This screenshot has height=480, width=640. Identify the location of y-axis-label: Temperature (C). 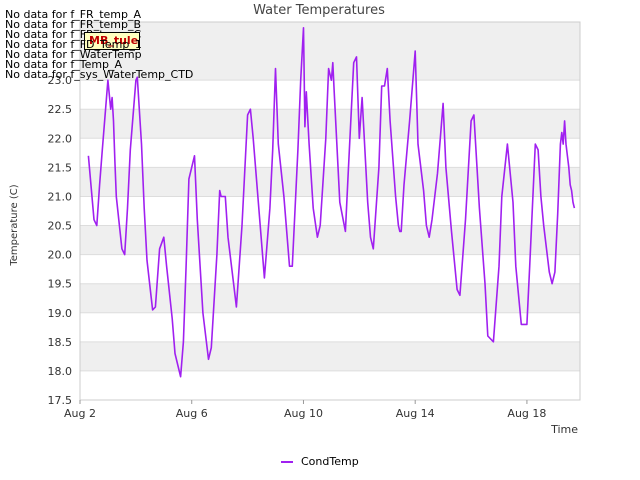
(14, 225).